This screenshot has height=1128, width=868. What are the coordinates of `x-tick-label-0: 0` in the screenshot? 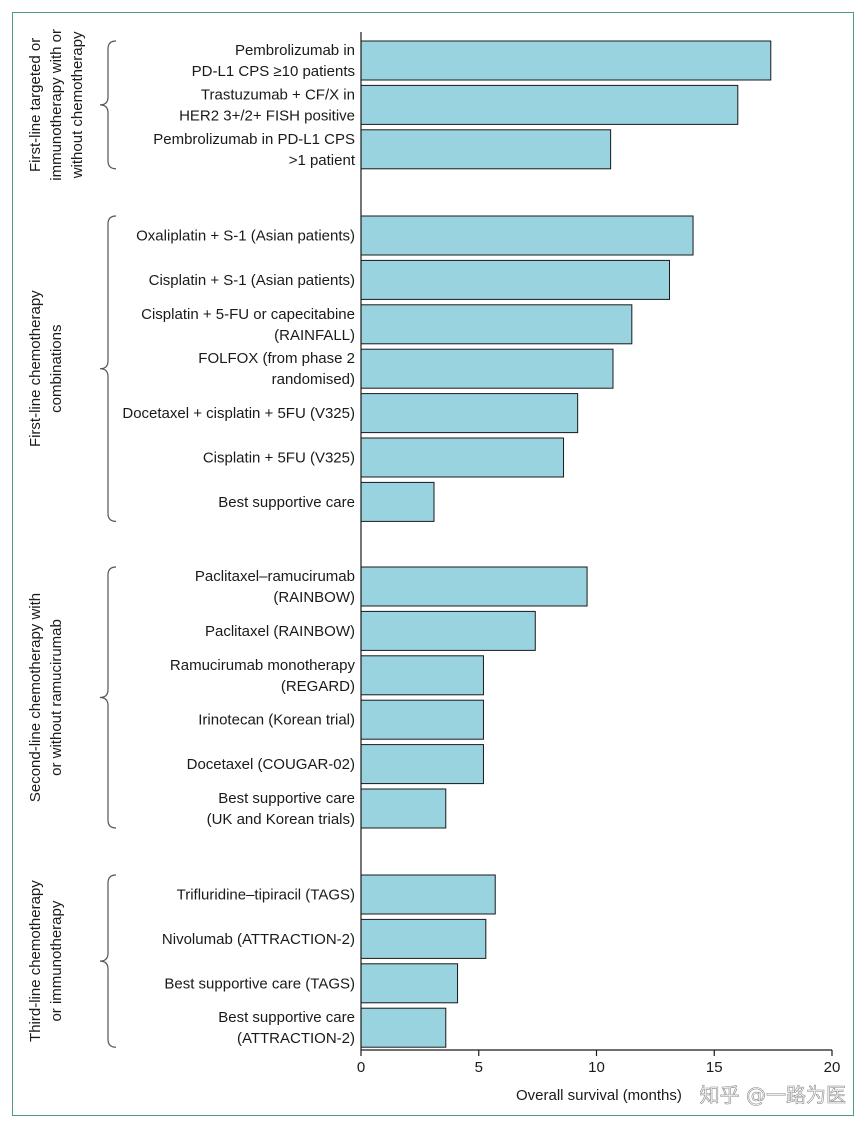 It's located at (361, 1067).